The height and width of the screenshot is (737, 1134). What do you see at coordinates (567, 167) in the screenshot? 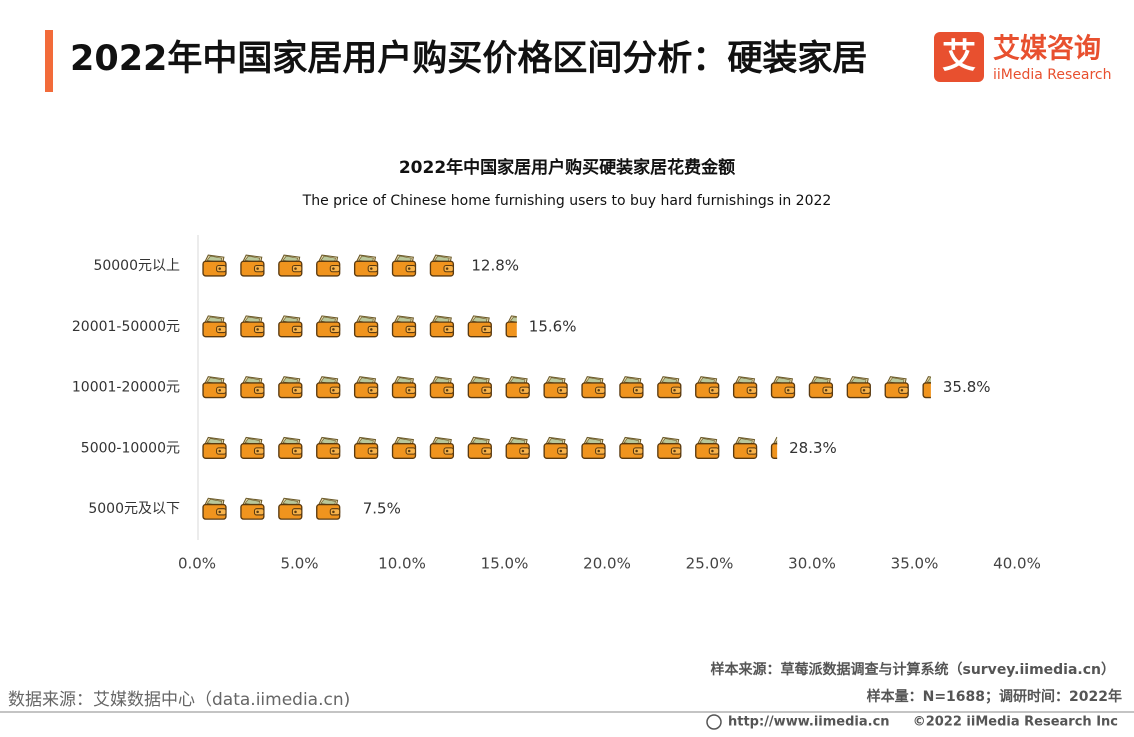
I see `chart-title: 2022年中国家居用户购买硬装家居花费金额` at bounding box center [567, 167].